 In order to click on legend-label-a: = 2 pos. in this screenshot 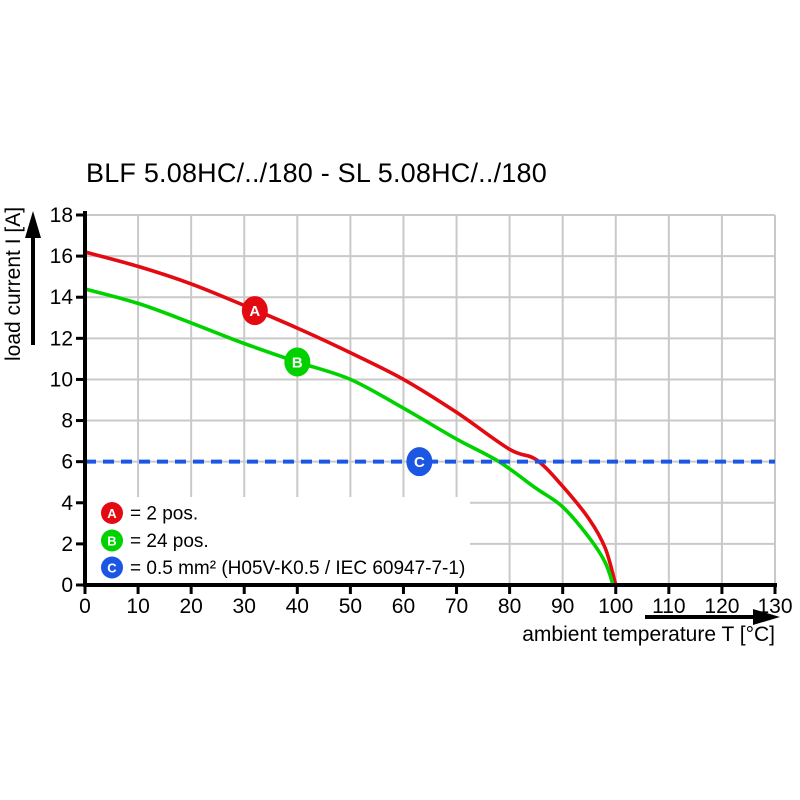, I will do `click(164, 514)`.